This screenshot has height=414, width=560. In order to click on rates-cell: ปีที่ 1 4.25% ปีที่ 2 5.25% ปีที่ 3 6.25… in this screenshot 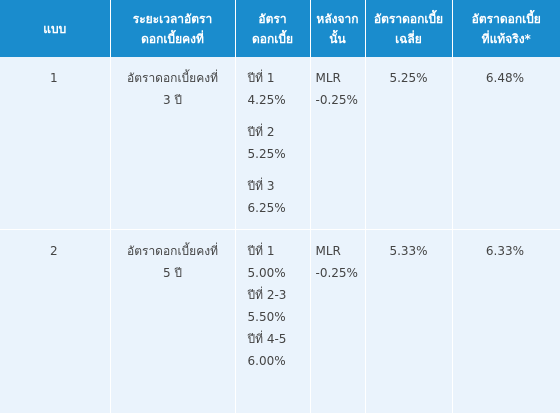, I will do `click(273, 143)`.